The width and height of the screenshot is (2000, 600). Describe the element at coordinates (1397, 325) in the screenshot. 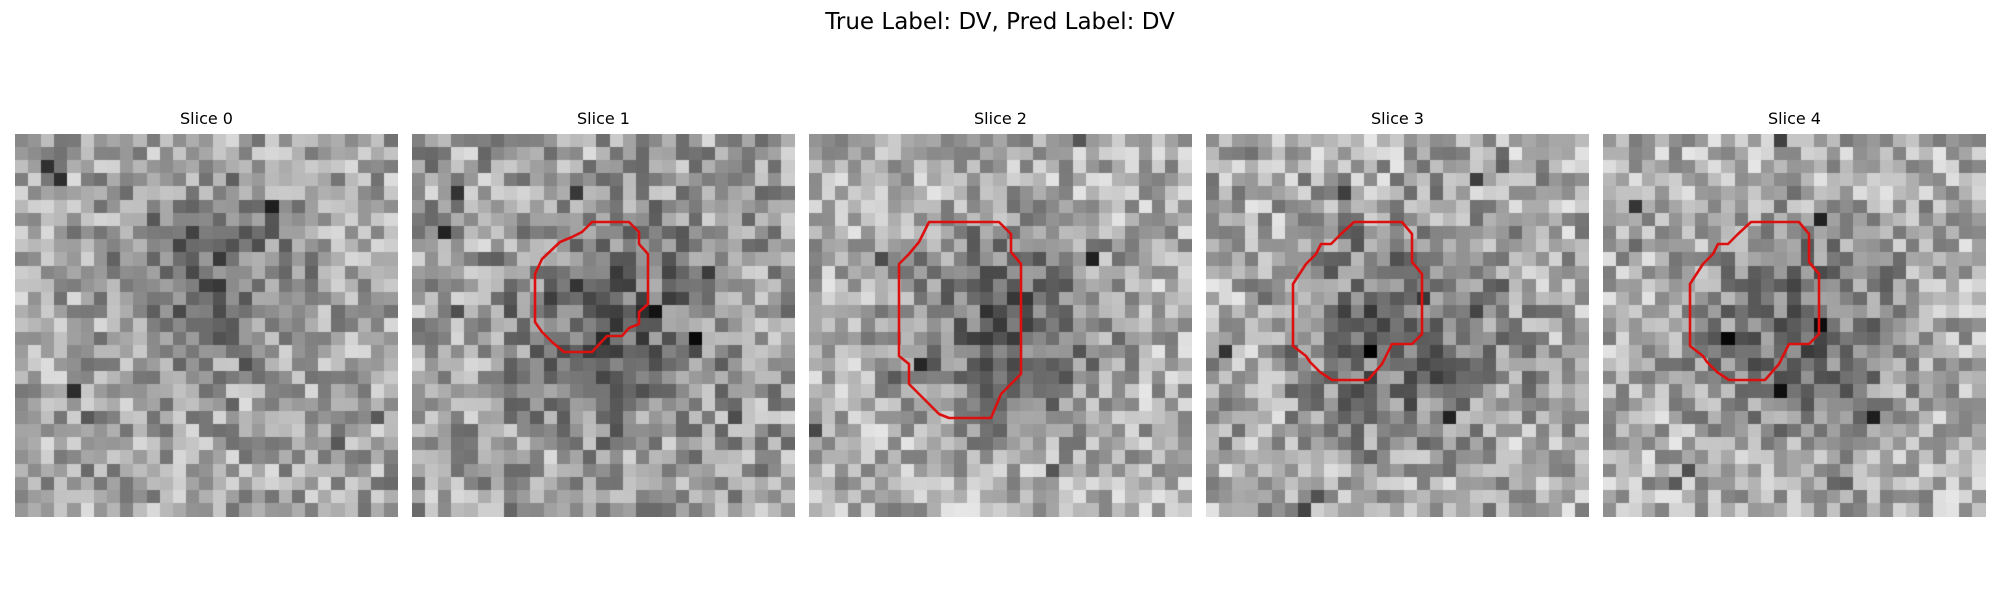

I see `slice-3-image` at that location.